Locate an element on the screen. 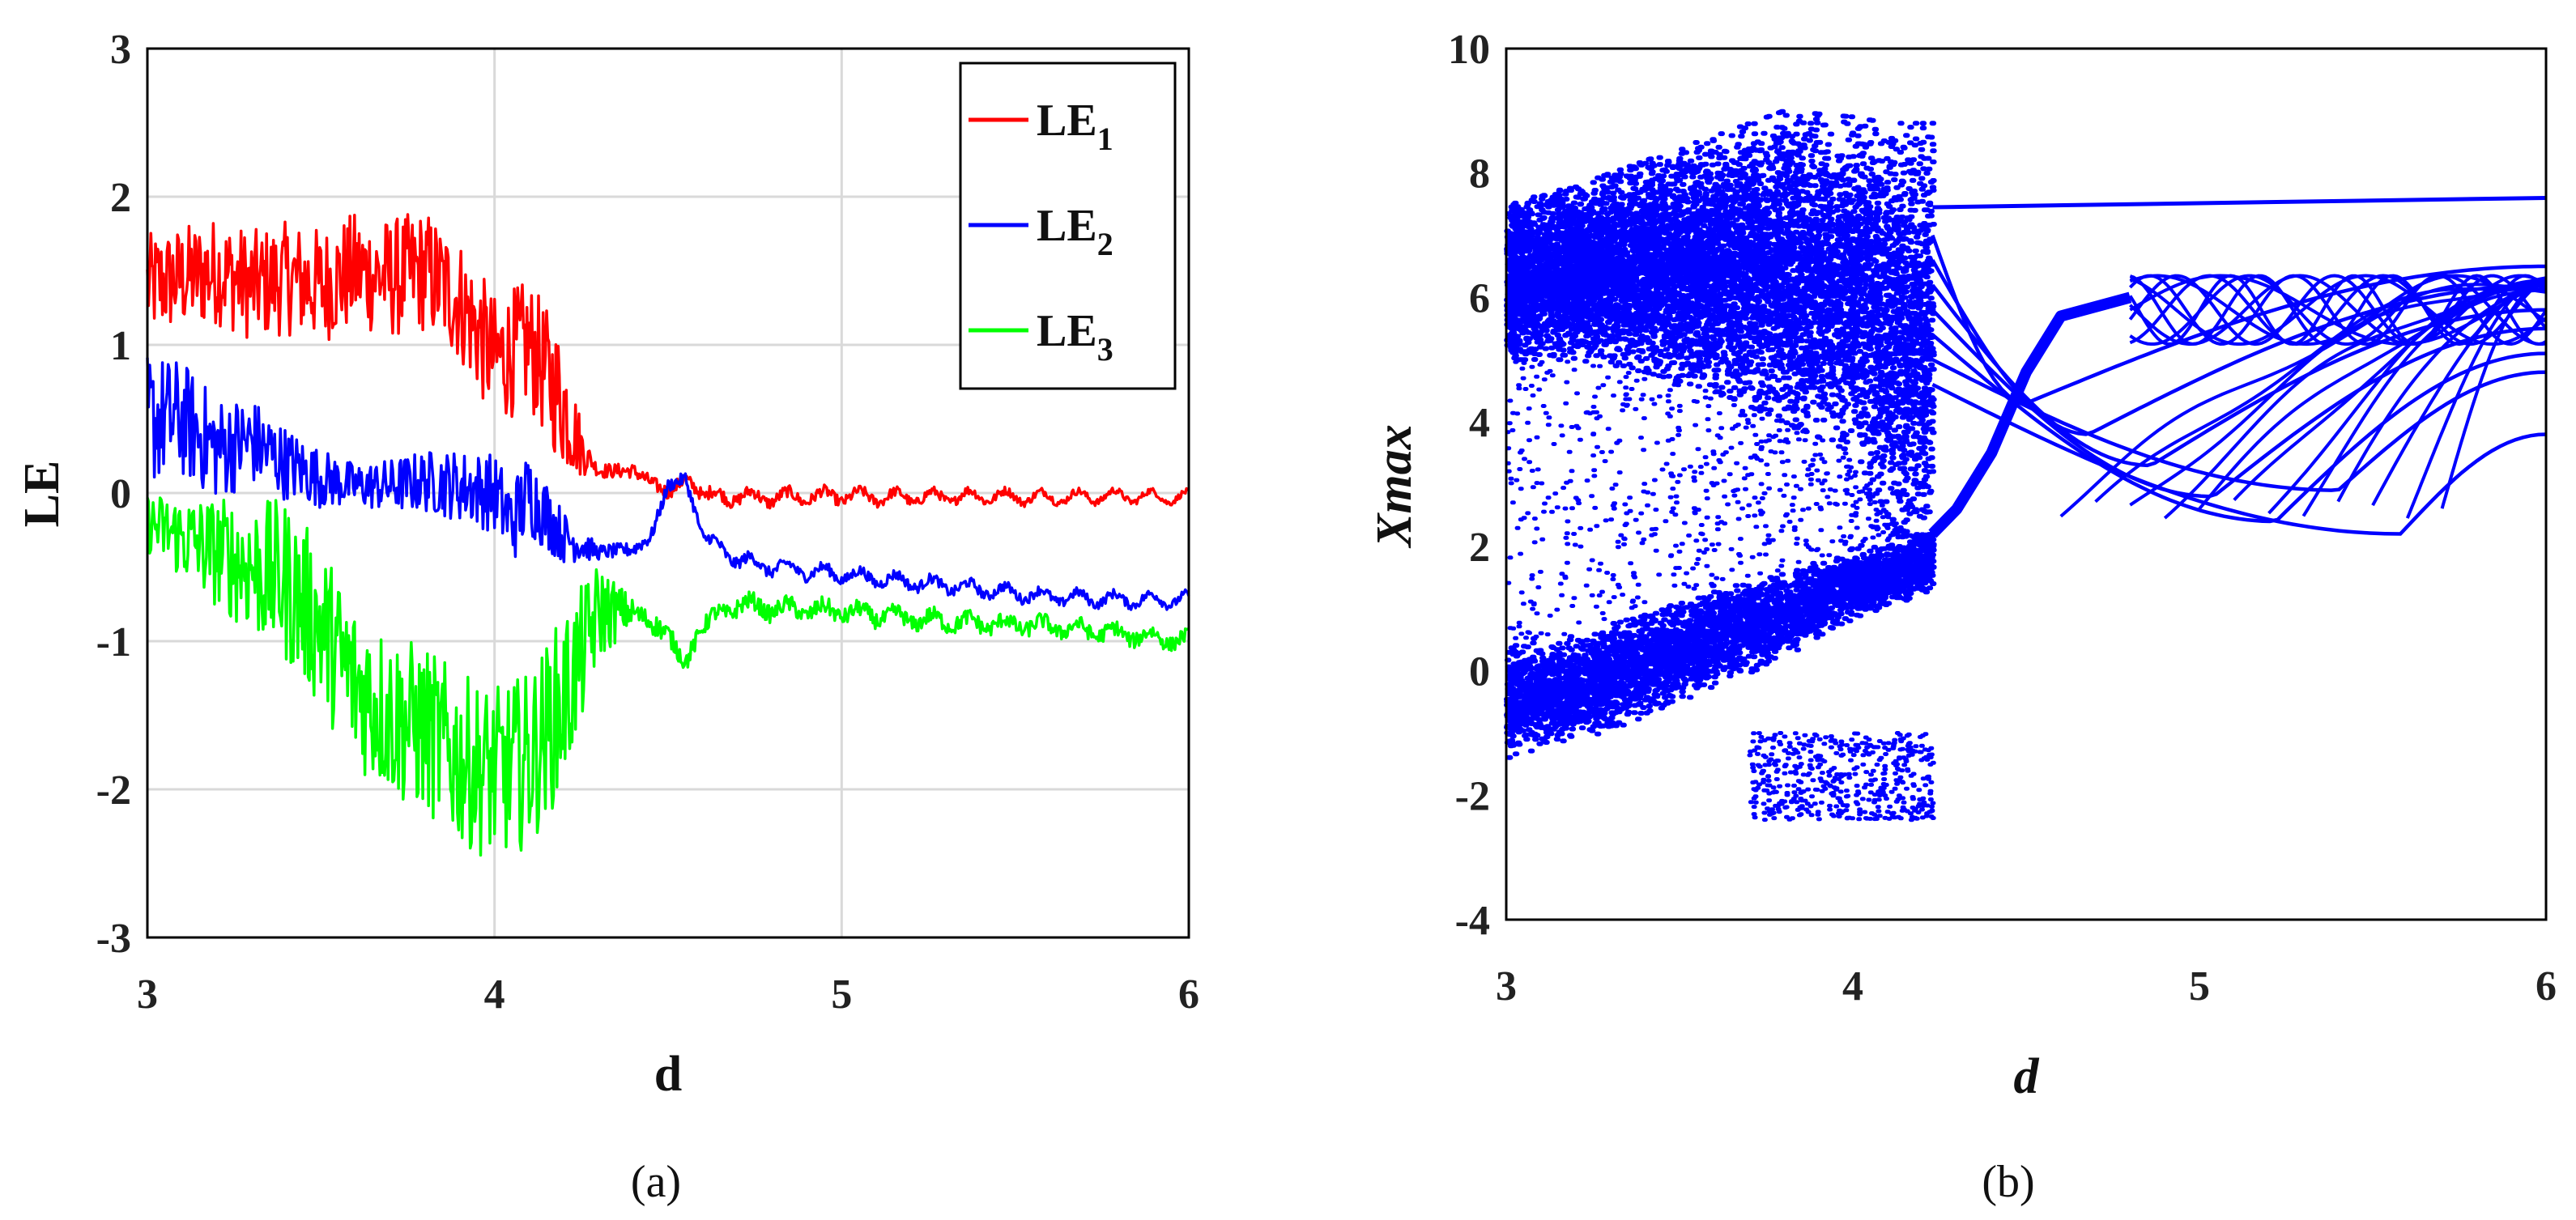  panel-b-bundle-curve is located at coordinates (2476, 398).